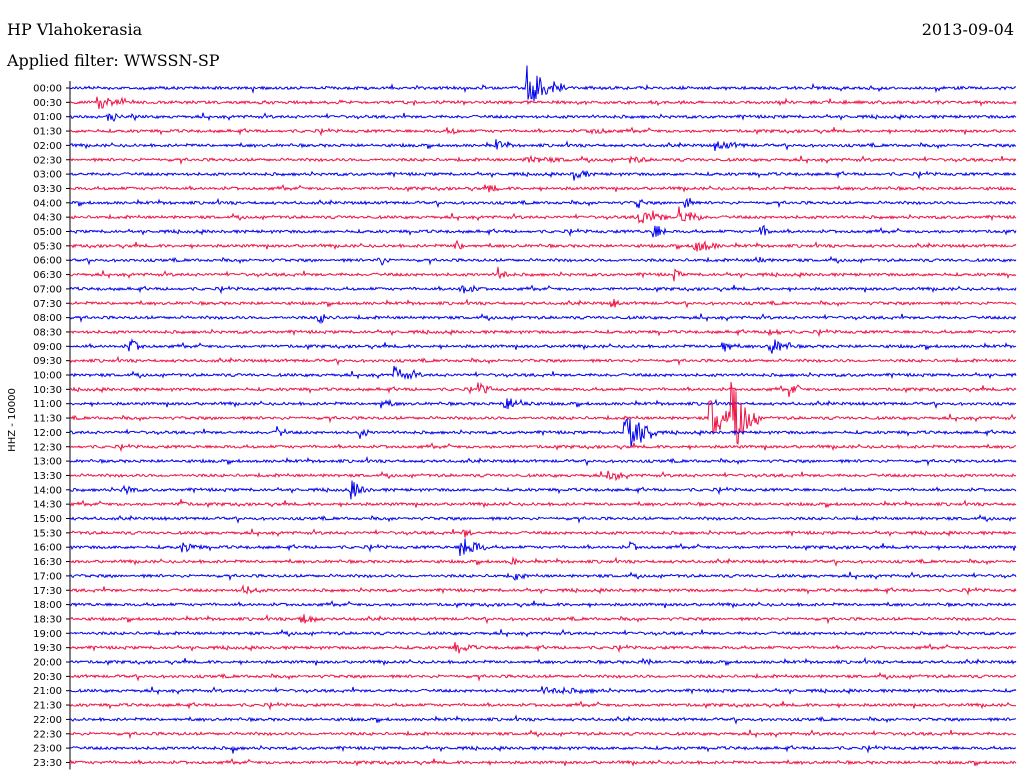 This screenshot has width=1024, height=780. What do you see at coordinates (47, 648) in the screenshot?
I see `row-time-label: 19:30` at bounding box center [47, 648].